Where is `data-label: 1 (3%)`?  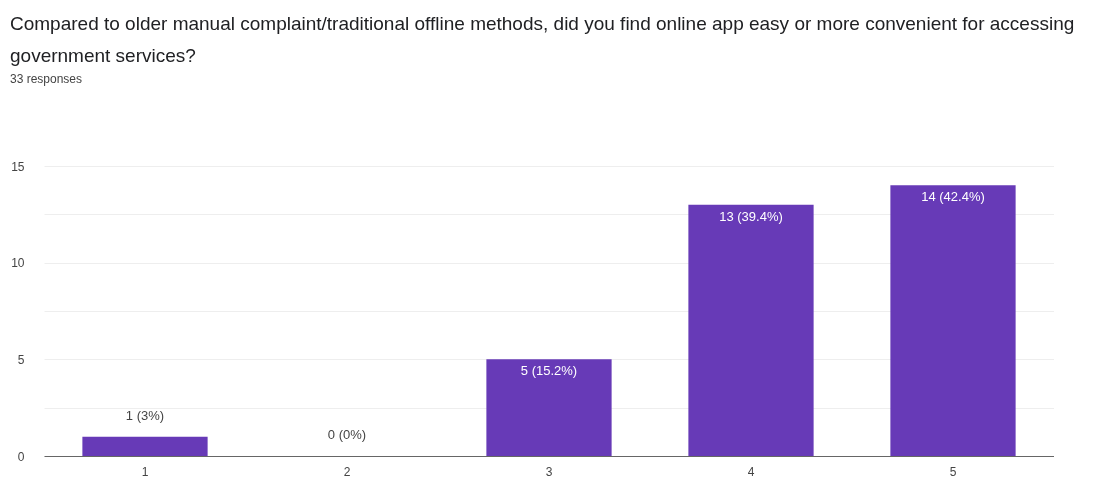
data-label: 1 (3%) is located at coordinates (145, 415).